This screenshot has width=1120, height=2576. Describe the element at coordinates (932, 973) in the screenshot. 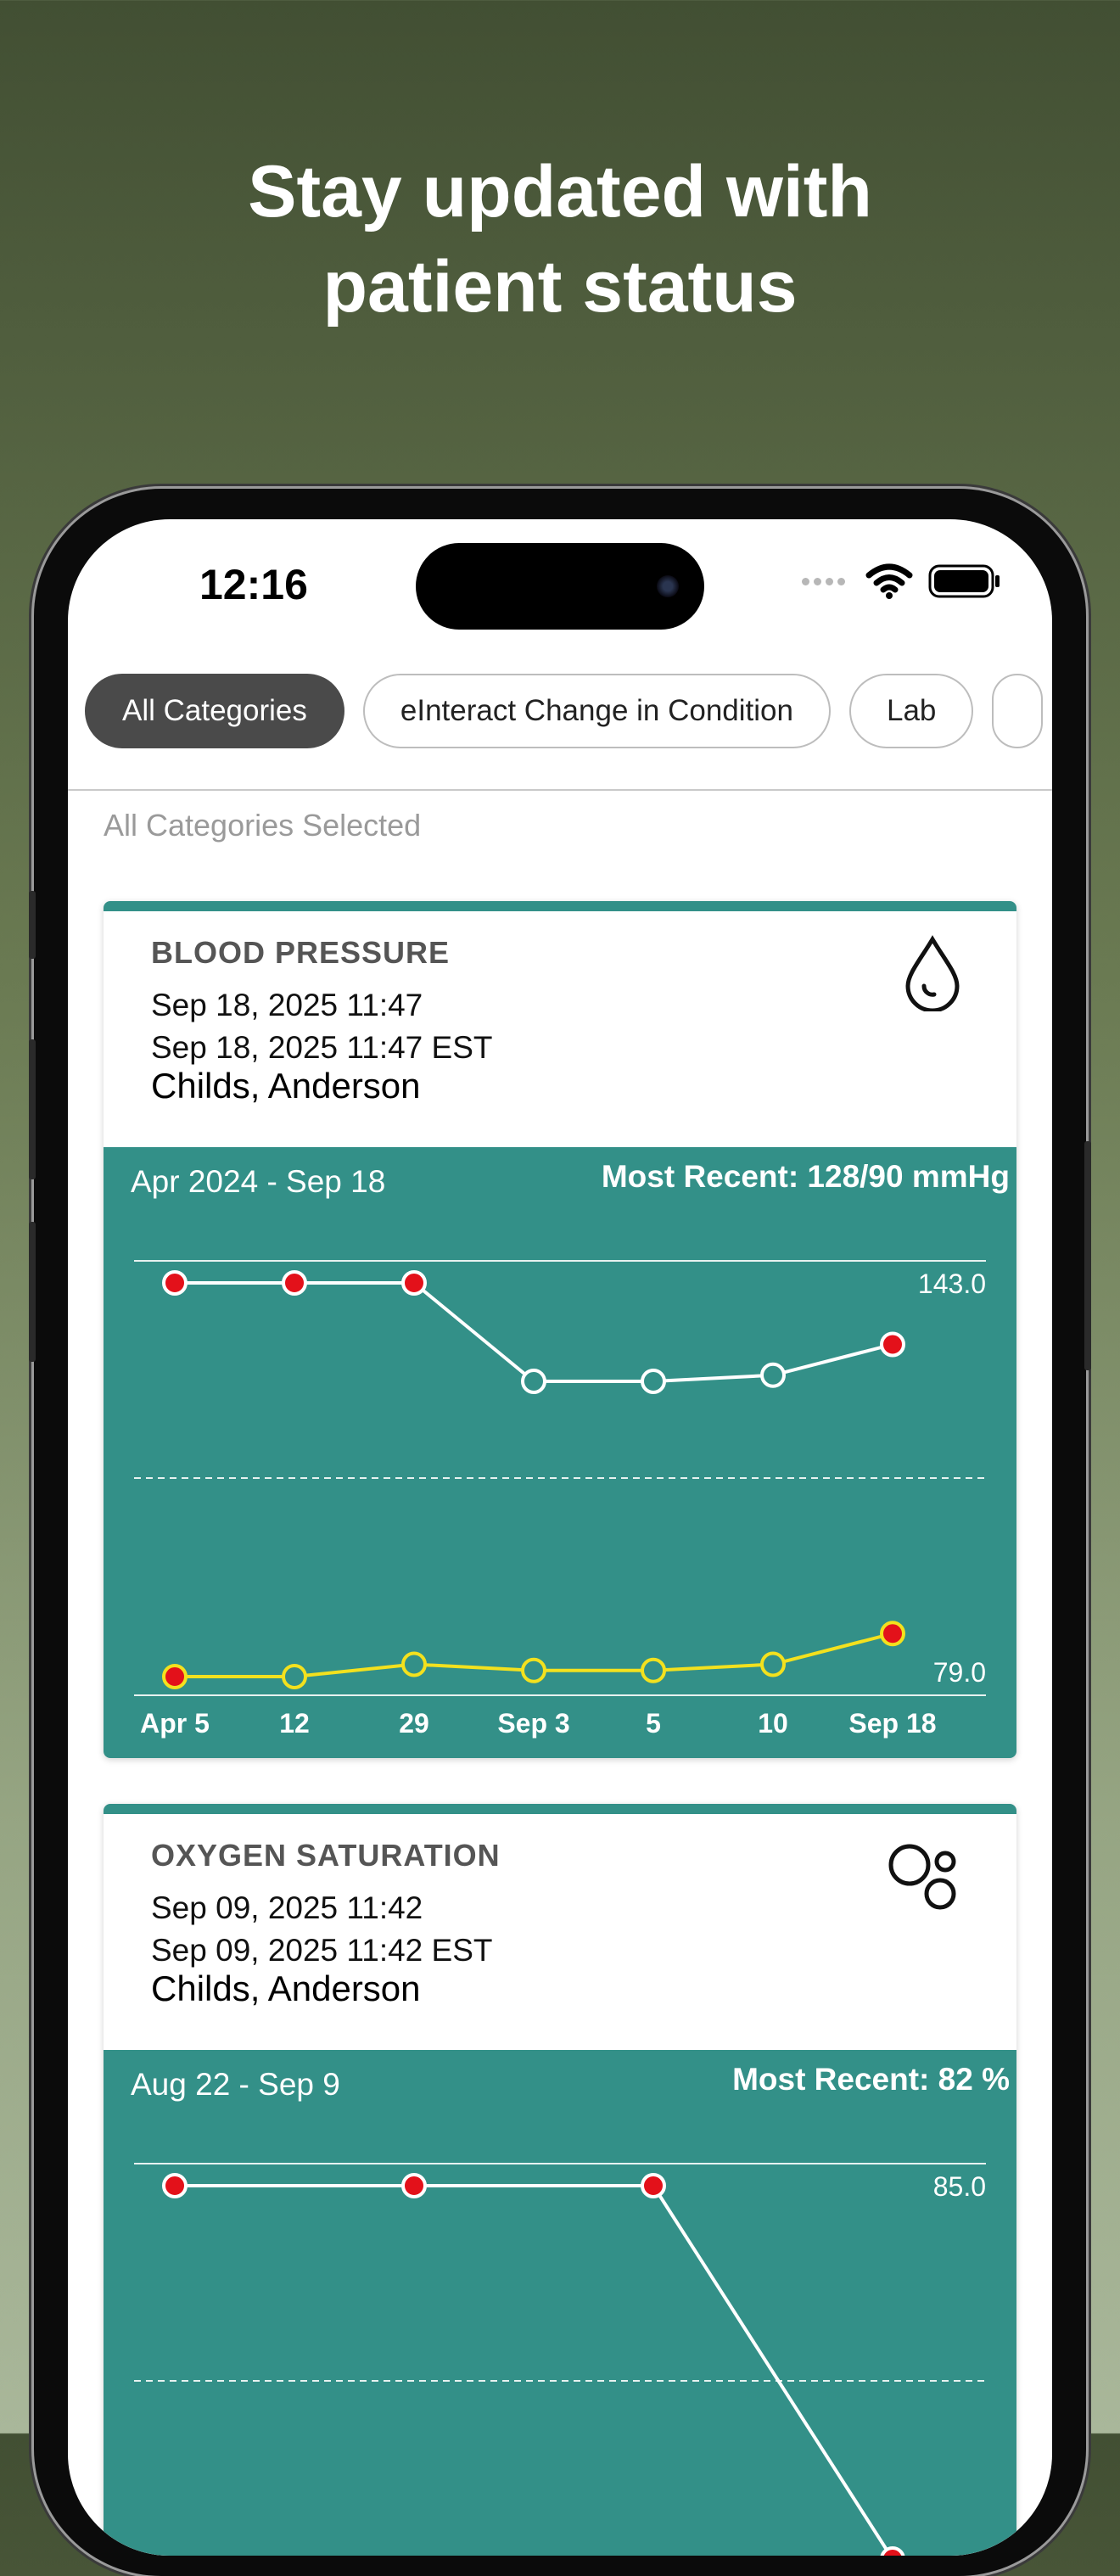

I see `droplet-icon` at that location.